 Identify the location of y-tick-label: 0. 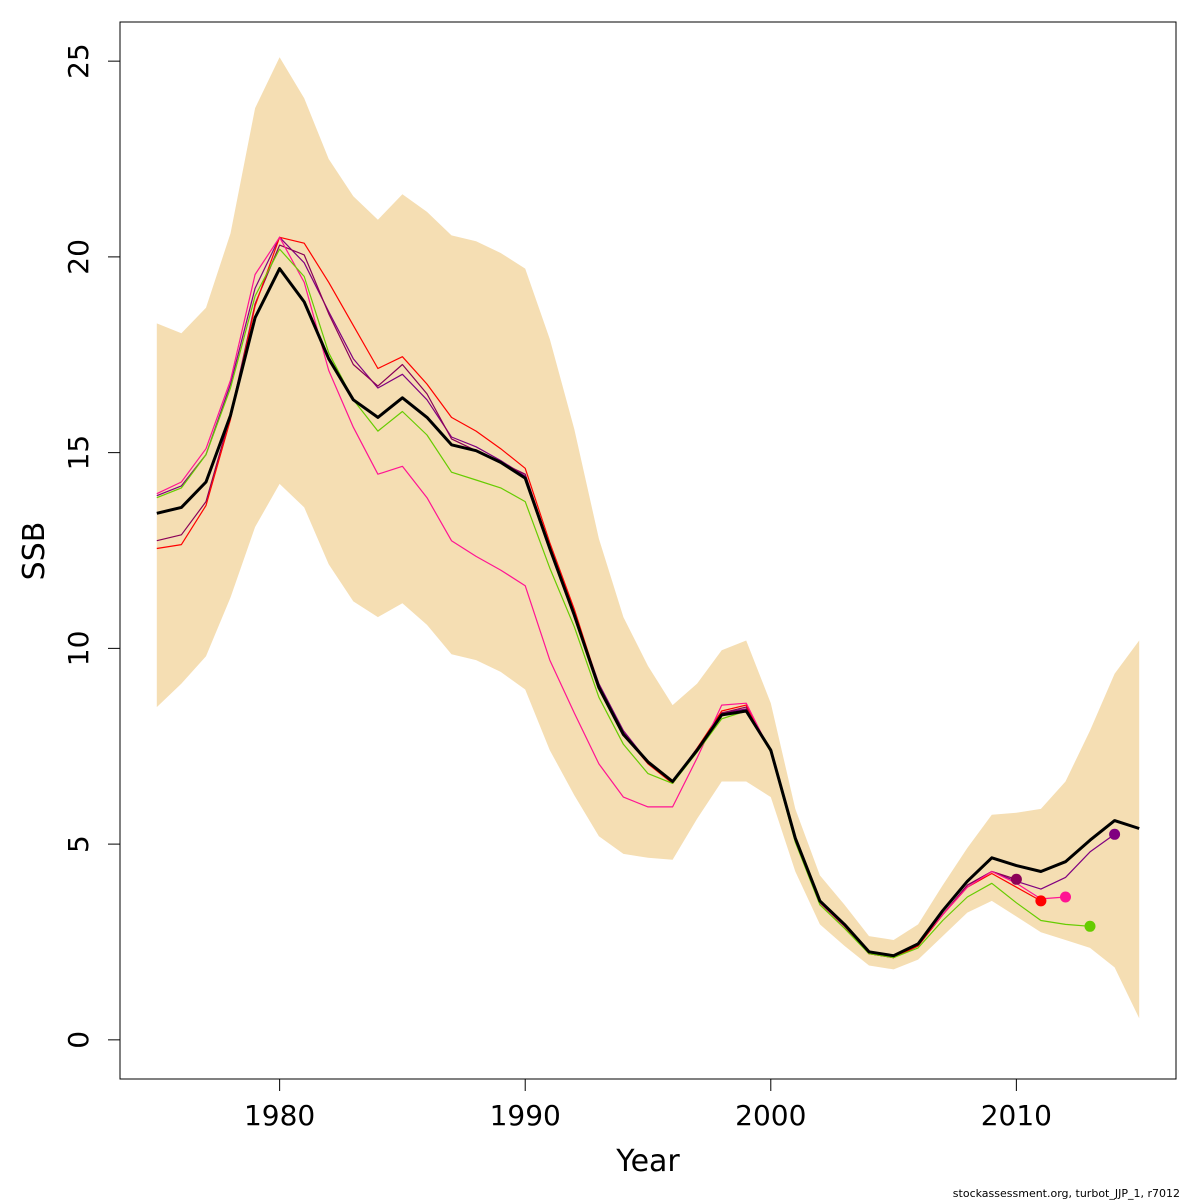
(78, 1040).